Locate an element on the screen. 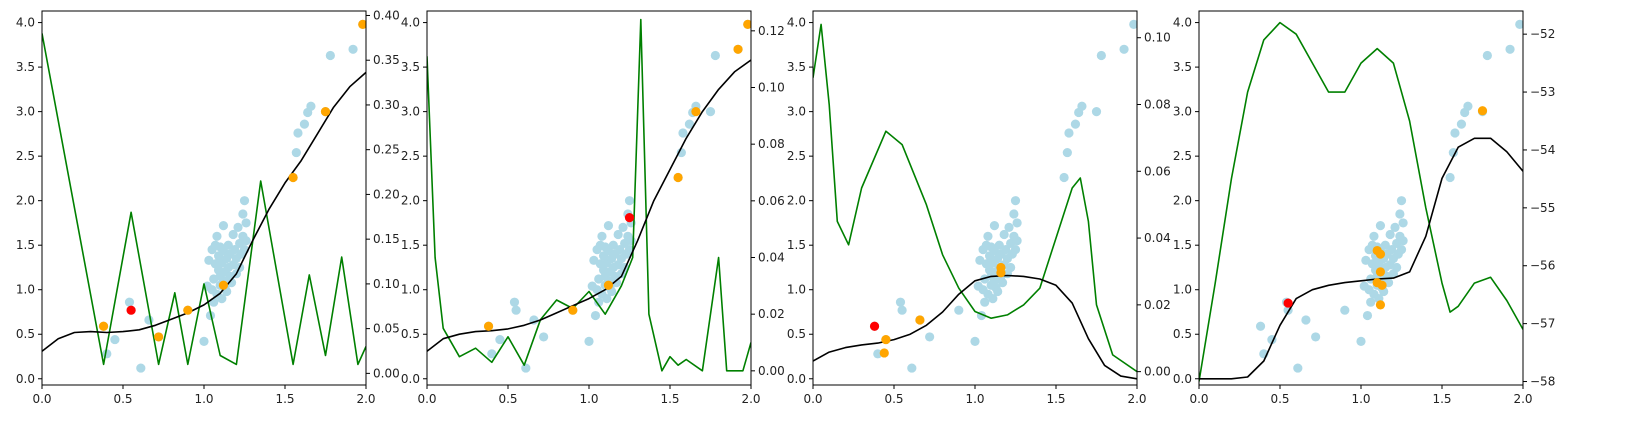 This screenshot has width=1640, height=431. y-tick-label: 3.0 is located at coordinates (410, 112).